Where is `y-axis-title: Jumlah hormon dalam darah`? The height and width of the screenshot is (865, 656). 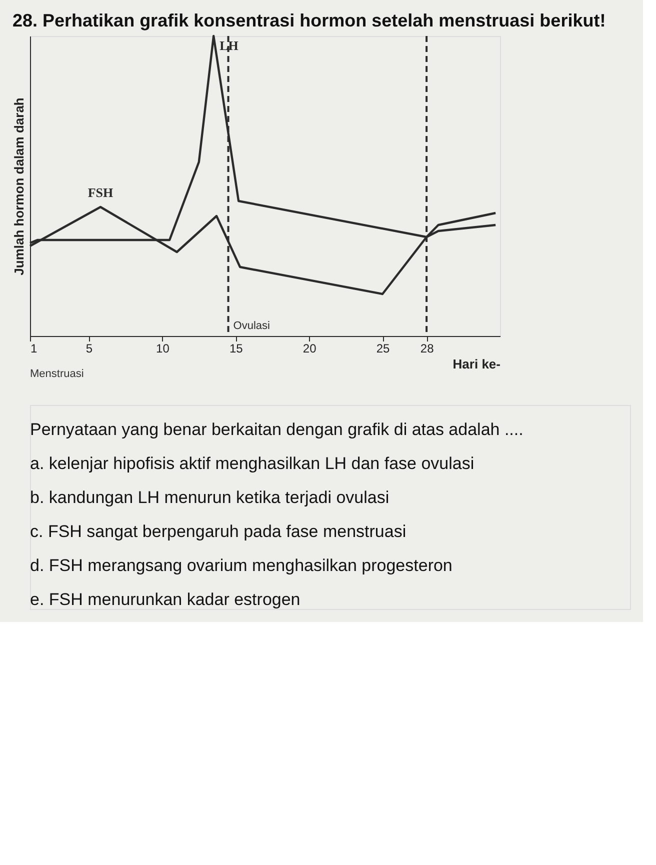 y-axis-title: Jumlah hormon dalam darah is located at coordinates (19, 187).